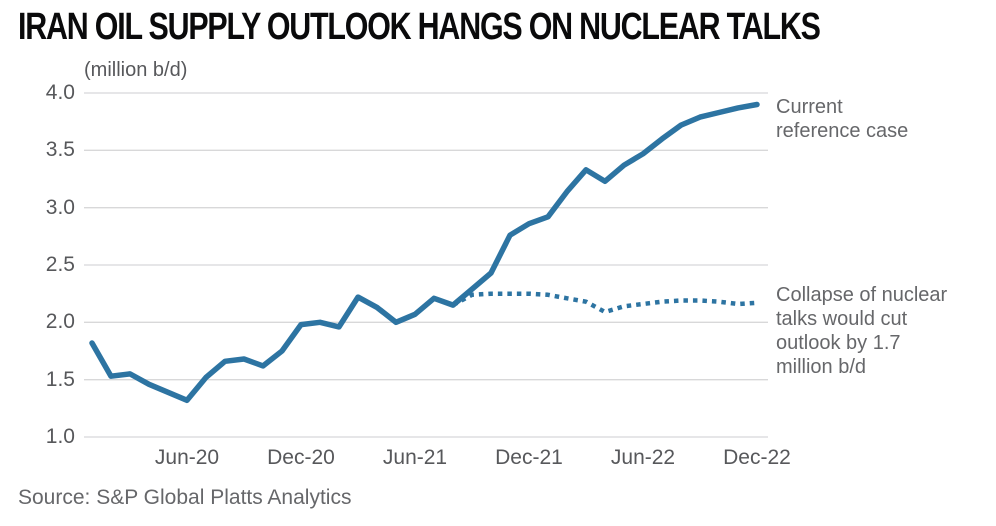 The image size is (996, 526). Describe the element at coordinates (60, 150) in the screenshot. I see `y-axis-tick-3.5: 3.5` at that location.